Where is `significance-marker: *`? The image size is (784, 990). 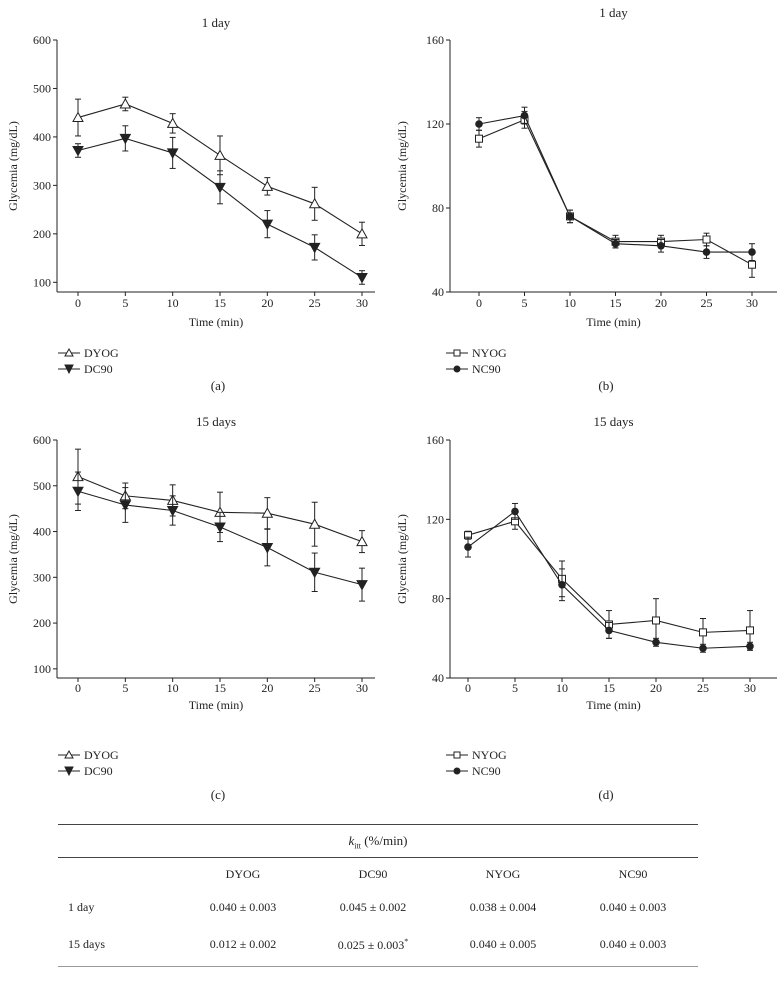 significance-marker: * is located at coordinates (406, 941).